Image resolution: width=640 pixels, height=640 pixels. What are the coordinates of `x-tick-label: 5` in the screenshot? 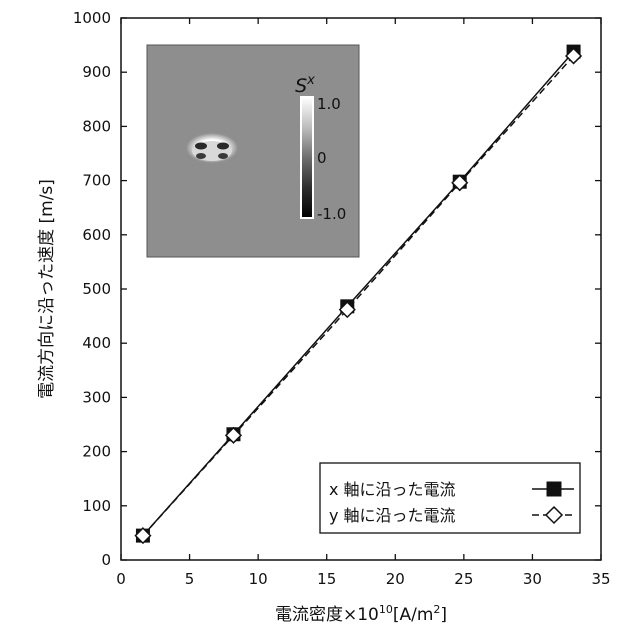 It's located at (190, 579).